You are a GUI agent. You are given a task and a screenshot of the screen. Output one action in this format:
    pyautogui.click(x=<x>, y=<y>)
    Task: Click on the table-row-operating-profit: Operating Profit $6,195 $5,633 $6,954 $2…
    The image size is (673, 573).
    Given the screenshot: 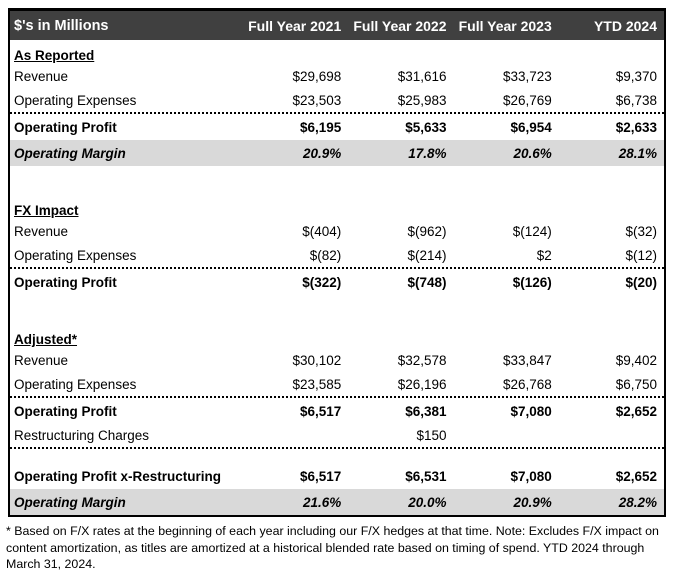 What is the action you would take?
    pyautogui.click(x=337, y=127)
    